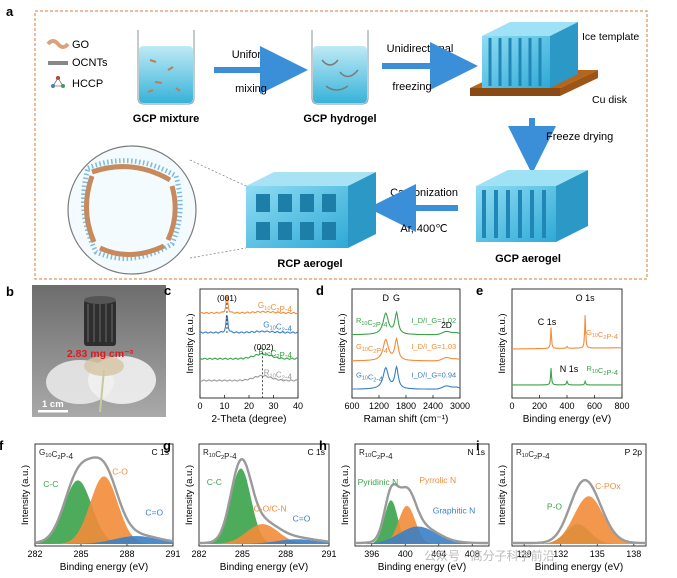  Describe the element at coordinates (100, 354) in the screenshot. I see `density-label: 2.83 mg cm⁻³` at that location.